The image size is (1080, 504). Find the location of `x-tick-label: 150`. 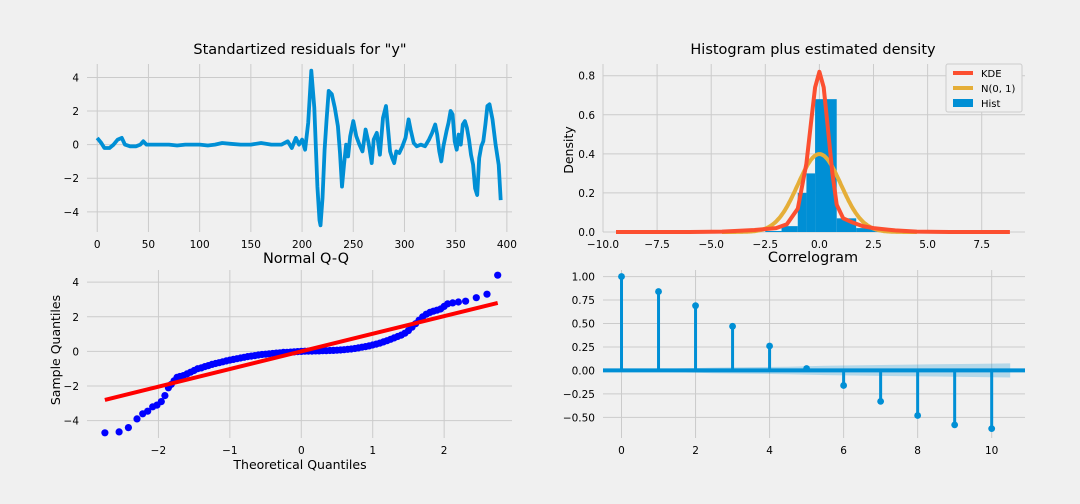

x-tick-label: 150 is located at coordinates (251, 245).